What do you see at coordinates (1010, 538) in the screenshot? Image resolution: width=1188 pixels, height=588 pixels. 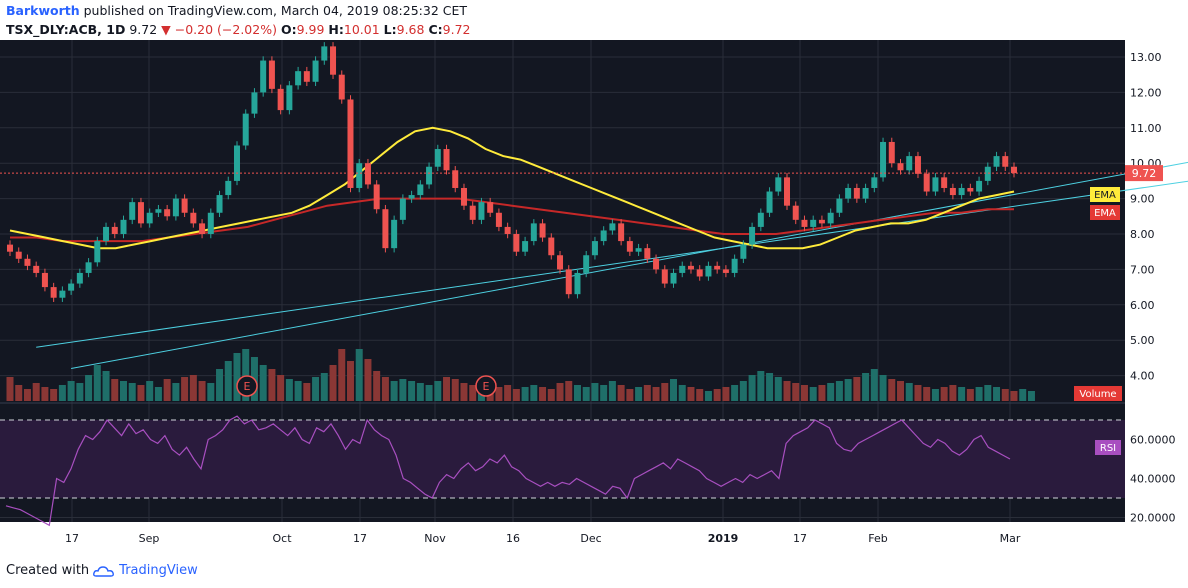 I see `time-tick-label: Mar` at bounding box center [1010, 538].